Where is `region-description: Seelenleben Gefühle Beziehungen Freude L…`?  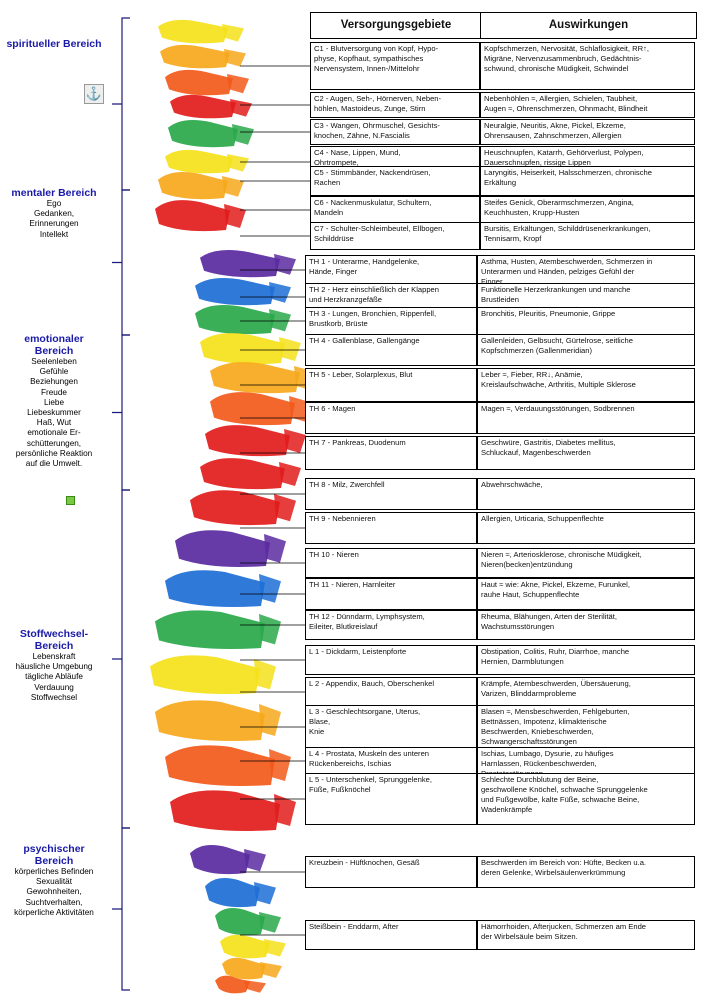 region-description: Seelenleben Gefühle Beziehungen Freude L… is located at coordinates (54, 413).